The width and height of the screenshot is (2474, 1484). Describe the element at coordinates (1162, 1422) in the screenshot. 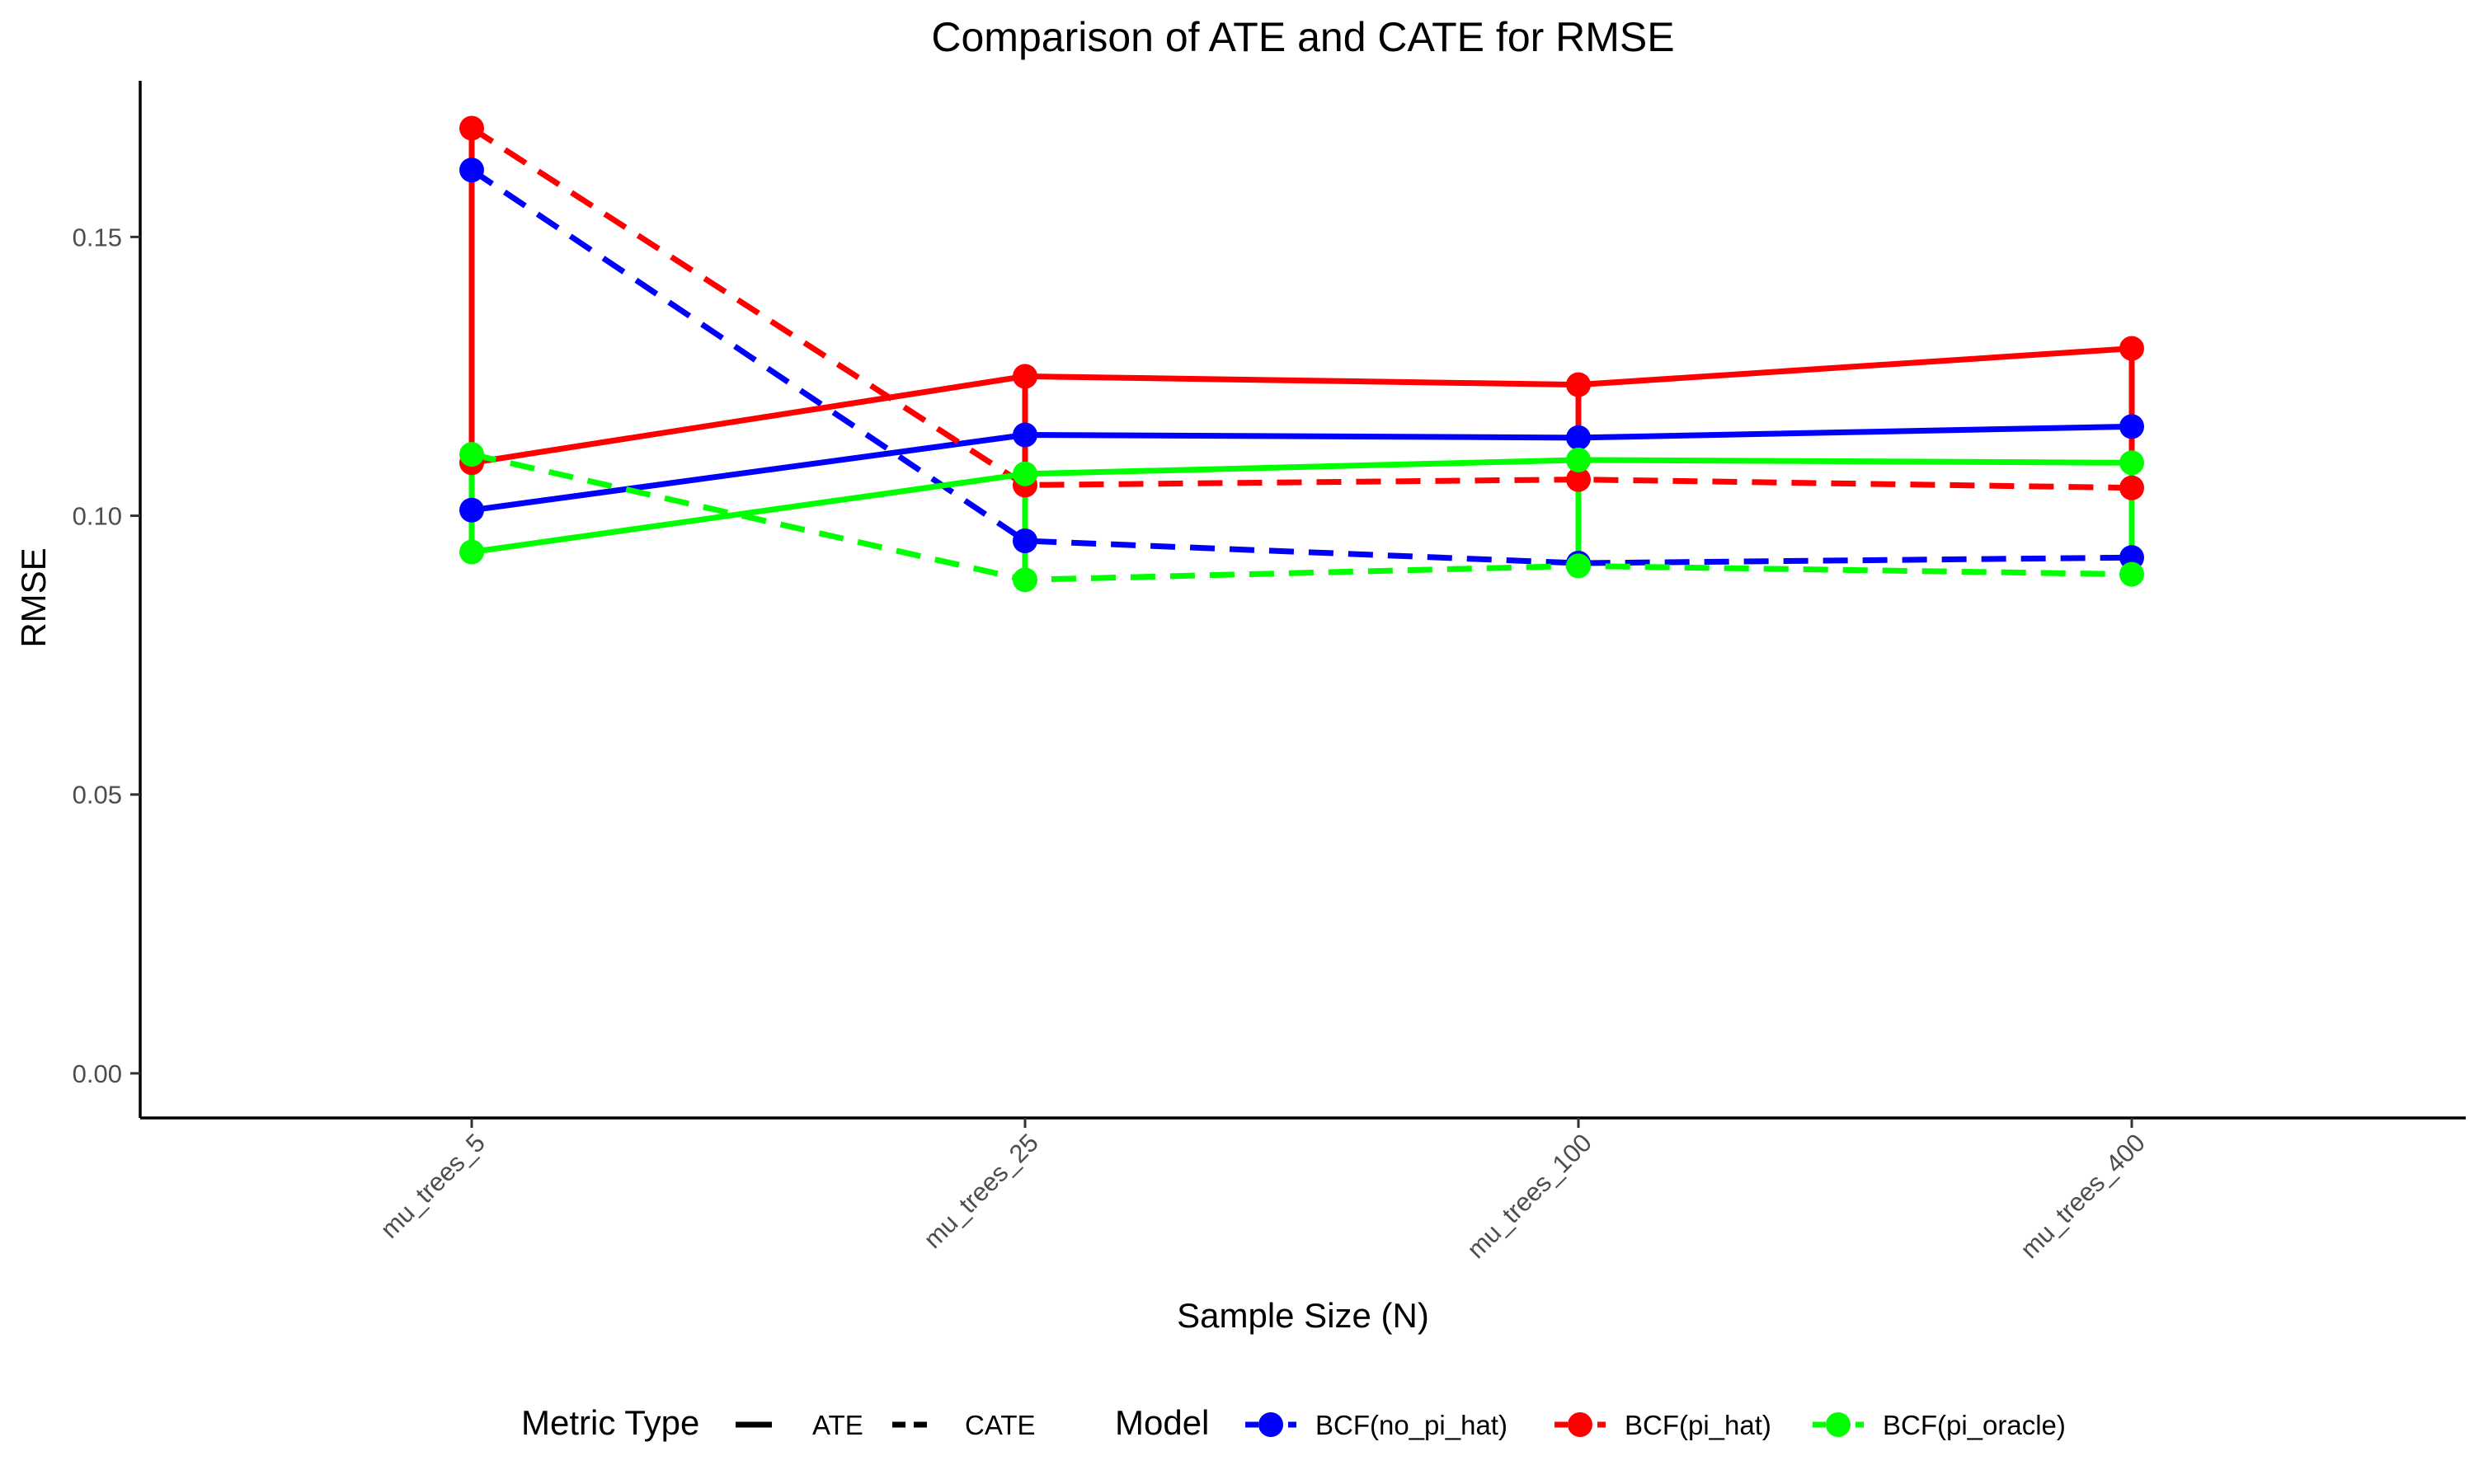

I see `legend-title-model: Model` at that location.